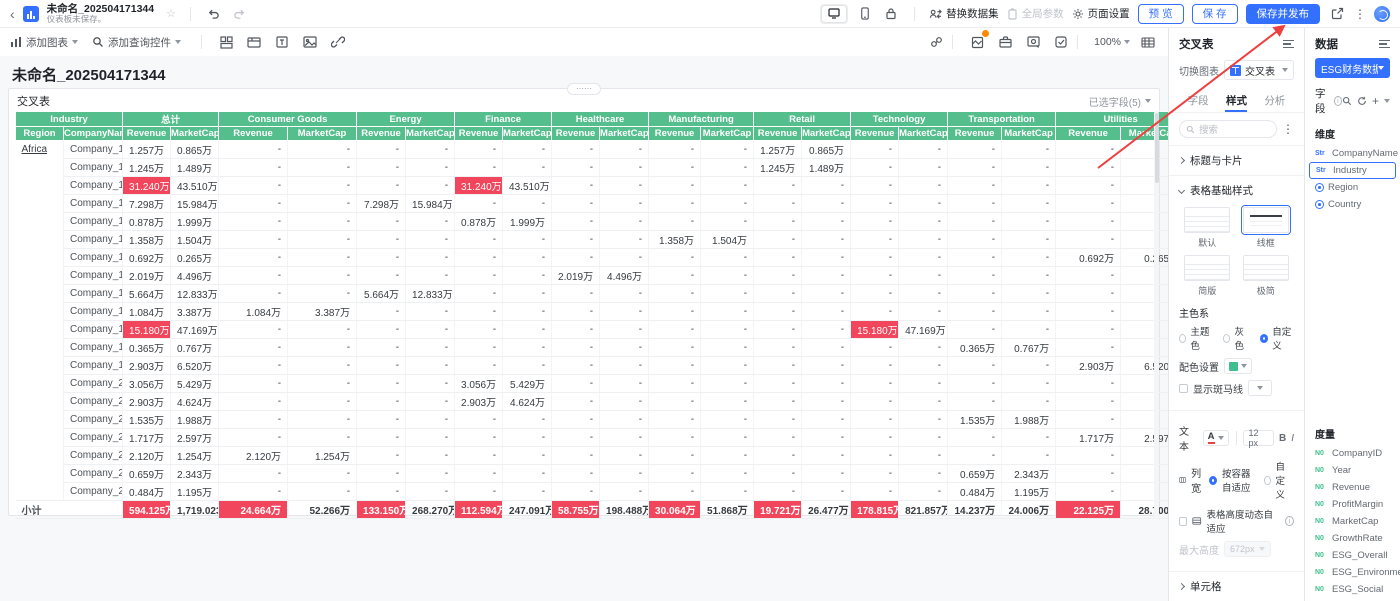 Image resolution: width=1400 pixels, height=601 pixels. What do you see at coordinates (322, 133) in the screenshot?
I see `header-metric: MarketCap` at bounding box center [322, 133].